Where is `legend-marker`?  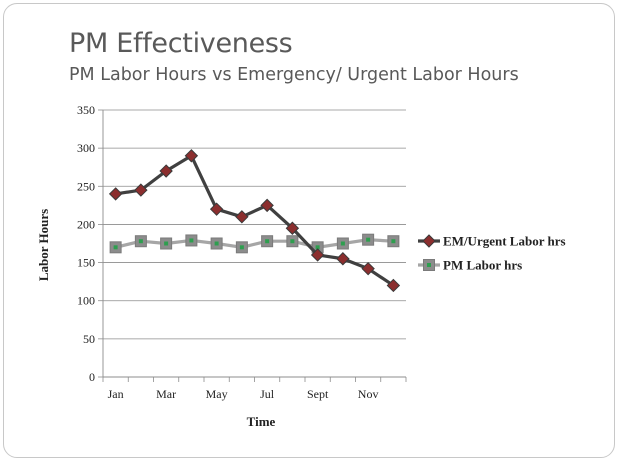 legend-marker is located at coordinates (429, 241).